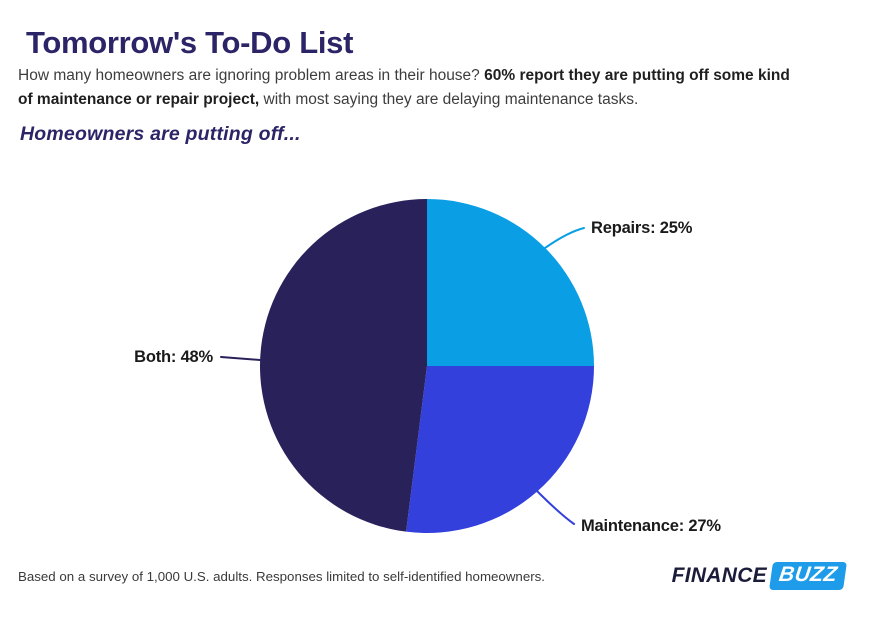 Image resolution: width=881 pixels, height=621 pixels. I want to click on page-title: Tomorrow's To-Do List, so click(190, 42).